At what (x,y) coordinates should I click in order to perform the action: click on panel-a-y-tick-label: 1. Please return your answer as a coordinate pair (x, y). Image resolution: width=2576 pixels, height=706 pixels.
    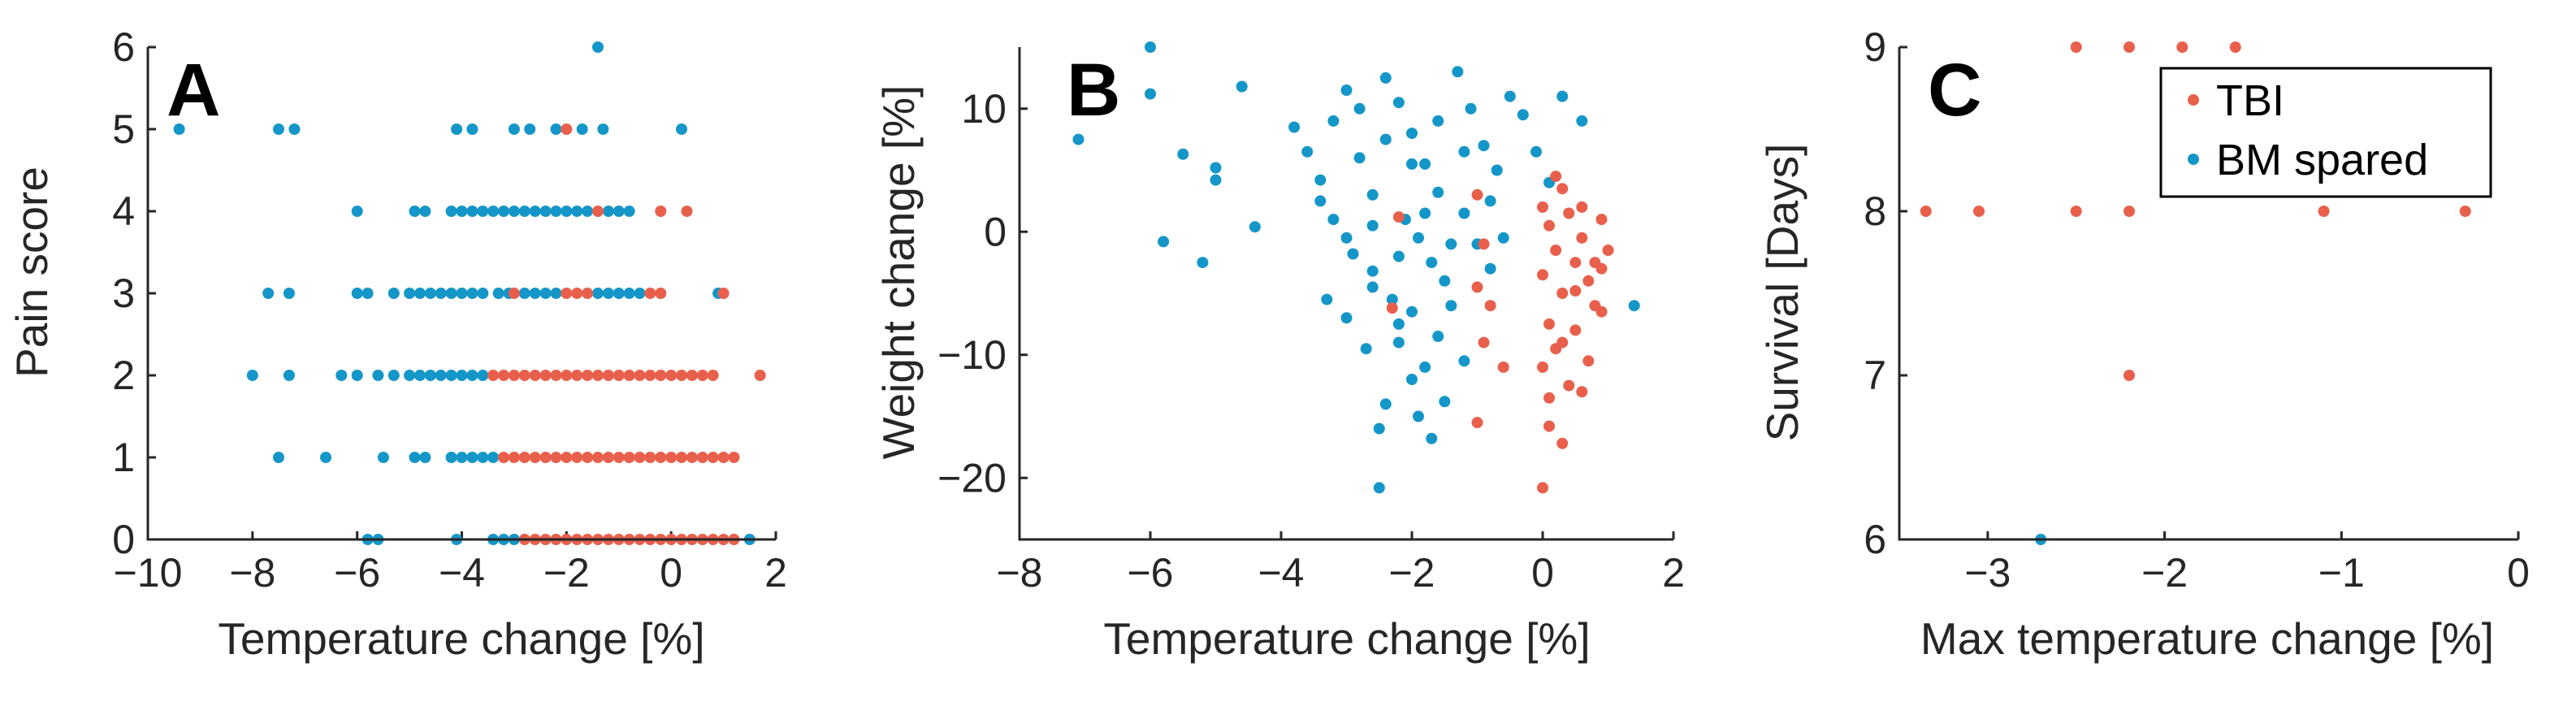
    Looking at the image, I should click on (124, 457).